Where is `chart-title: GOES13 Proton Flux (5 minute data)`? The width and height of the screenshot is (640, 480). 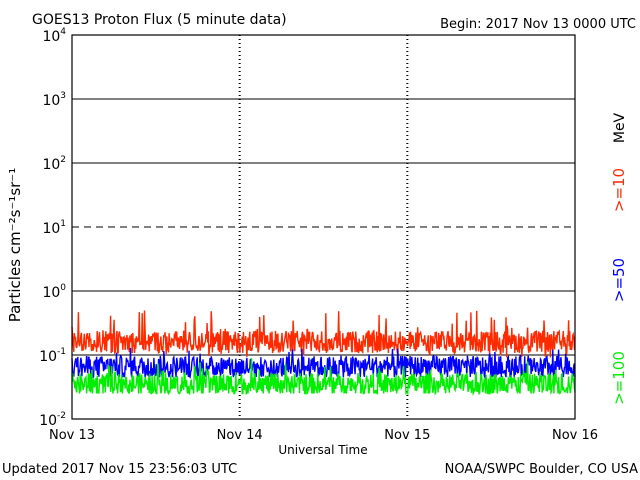 chart-title: GOES13 Proton Flux (5 minute data) is located at coordinates (159, 20).